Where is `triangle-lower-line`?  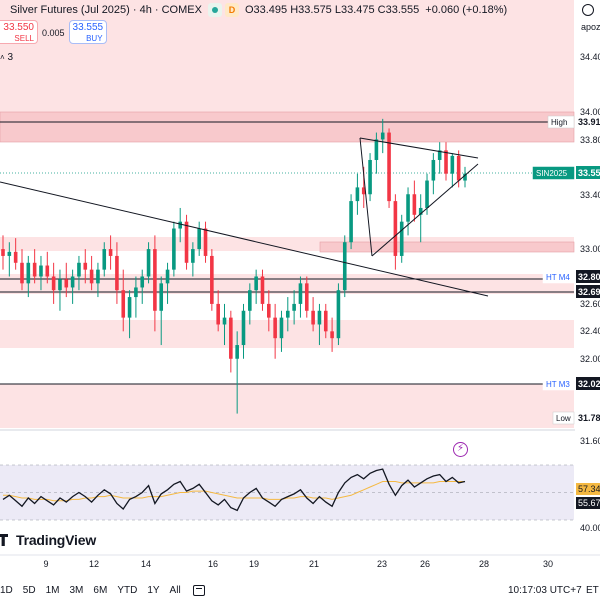
triangle-lower-line is located at coordinates (425, 210).